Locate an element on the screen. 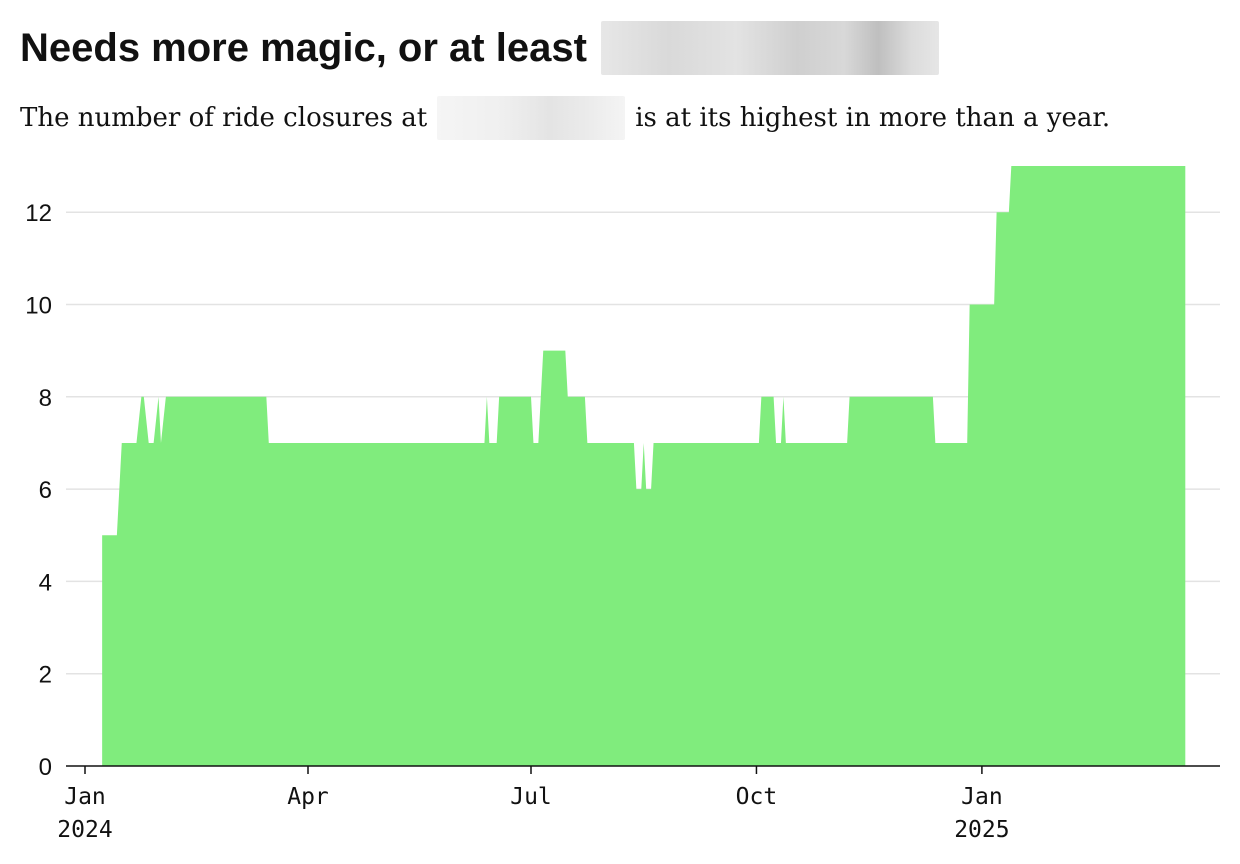 This screenshot has height=864, width=1240. x-axis-ticks: Jan 2024 Apr Jul Oct Jan 2025 is located at coordinates (533, 804).